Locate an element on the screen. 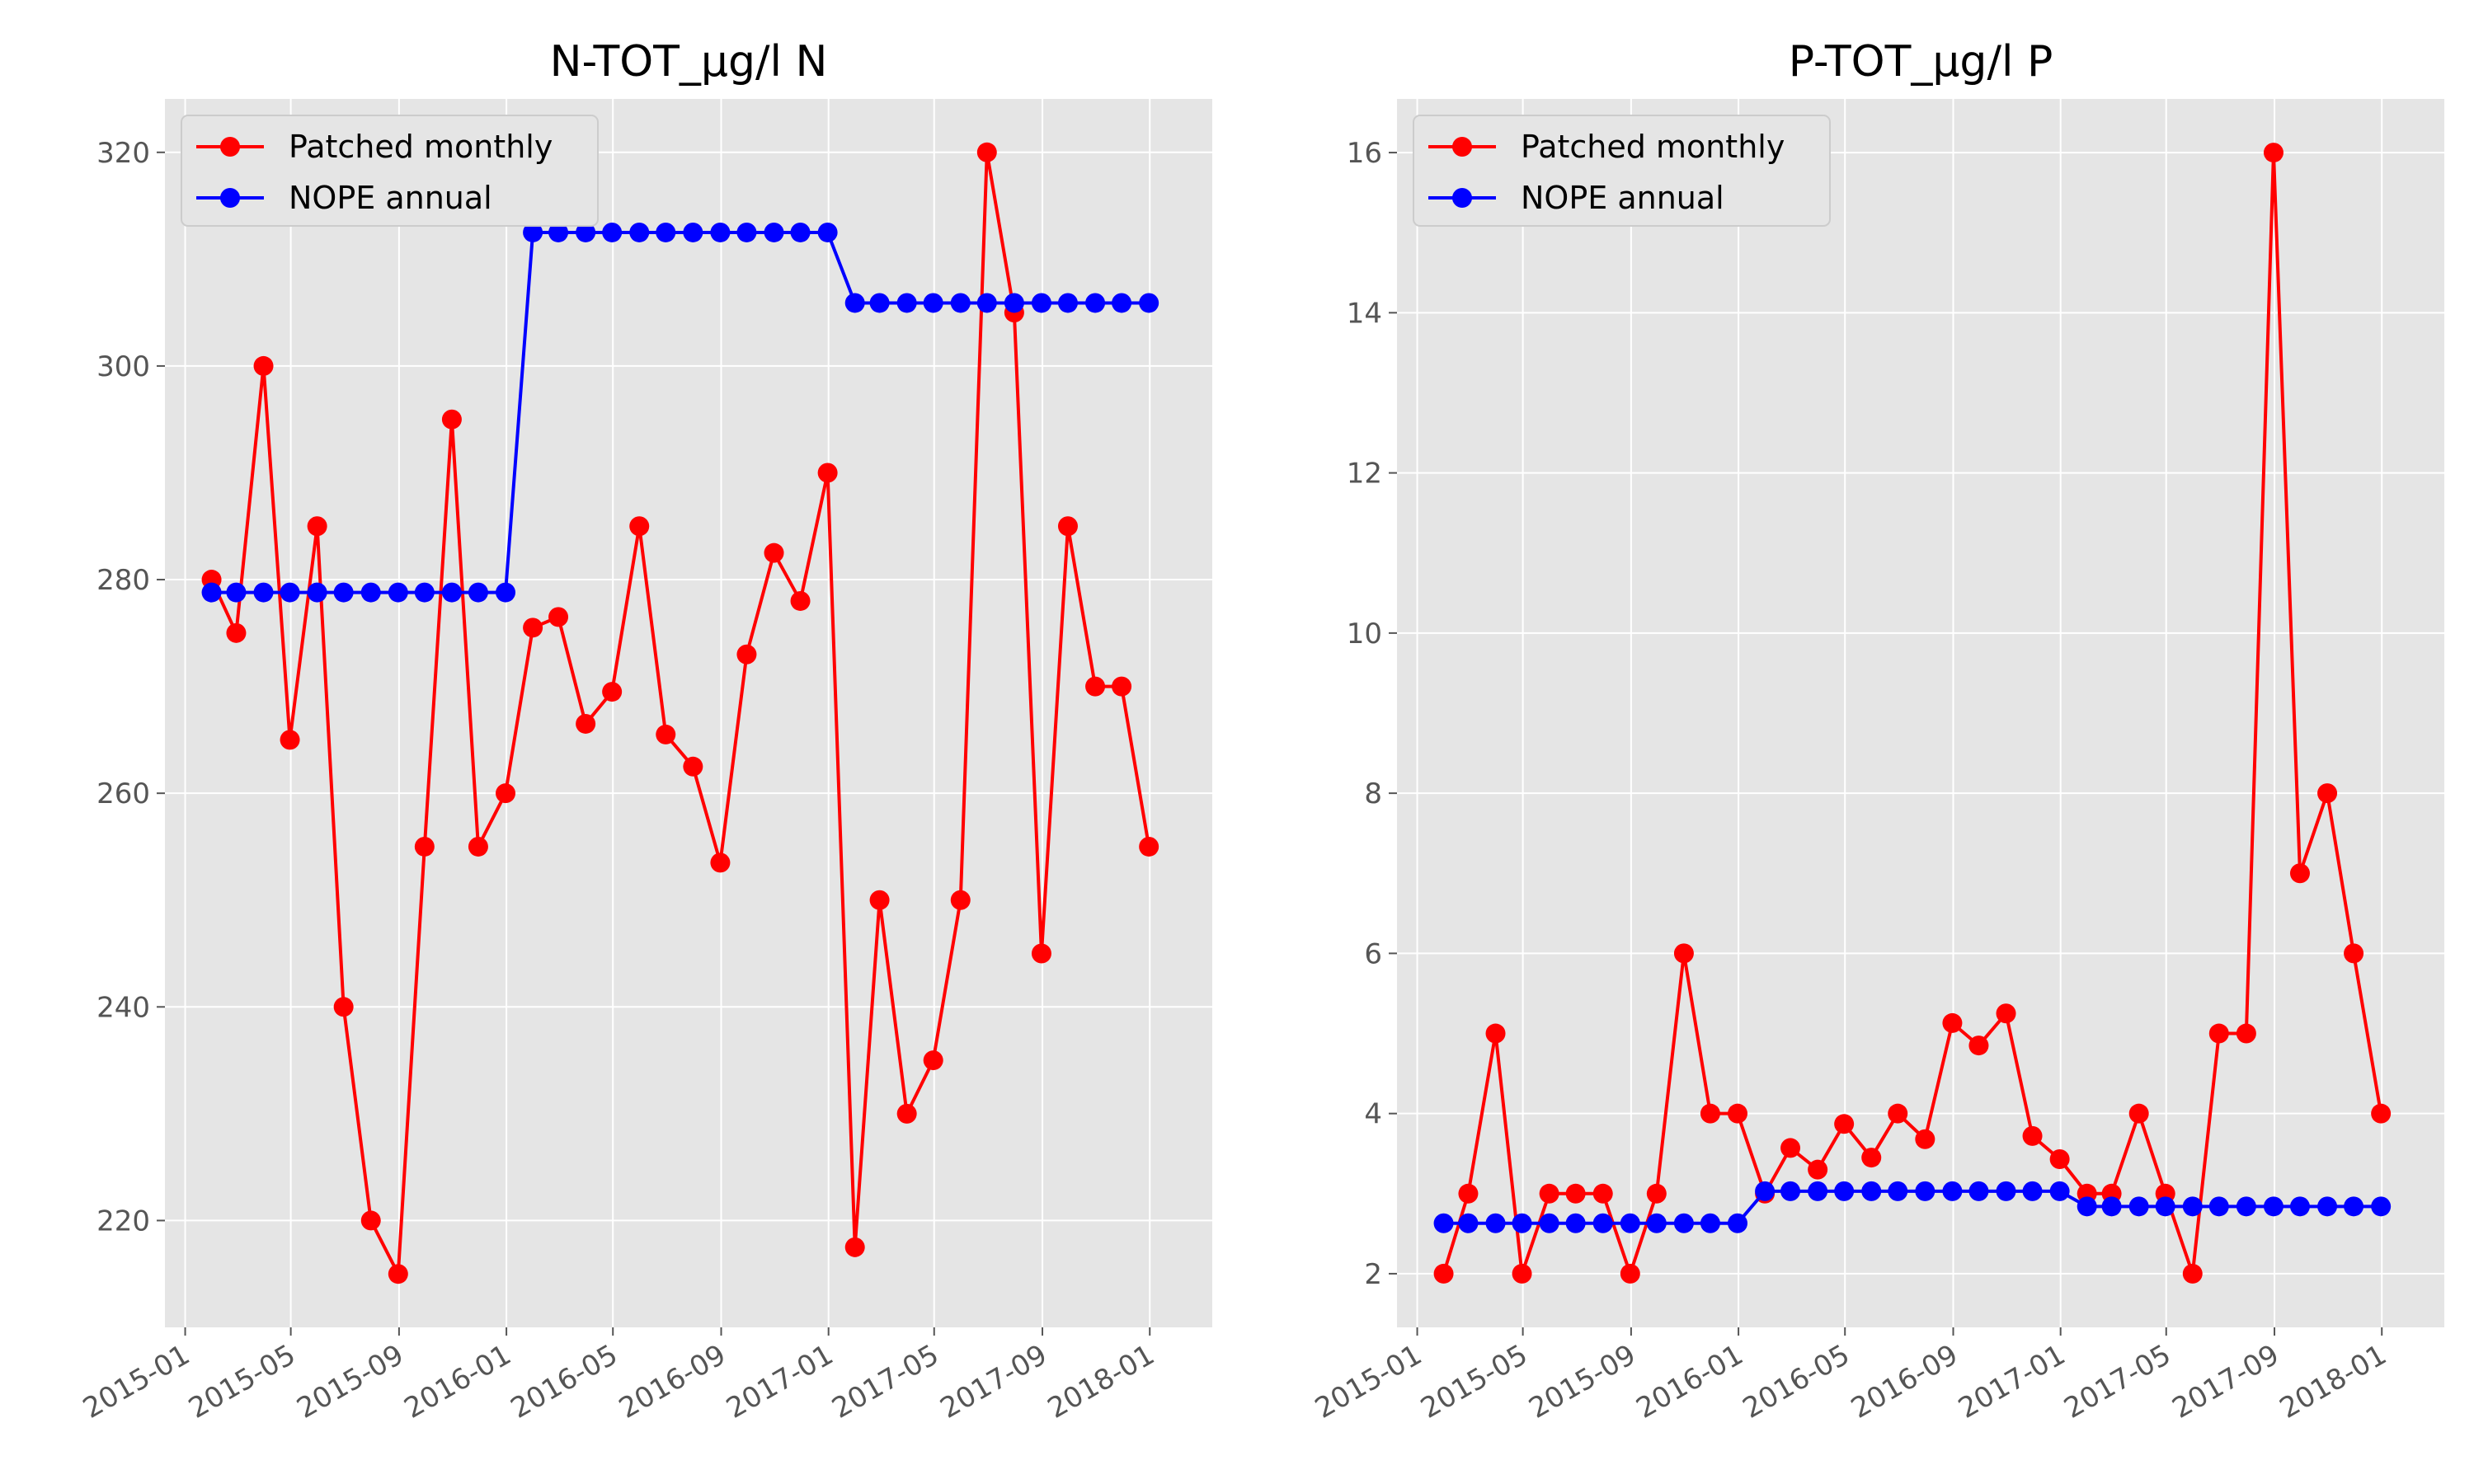 The height and width of the screenshot is (1484, 2474). legend-label: NOPE annual is located at coordinates (390, 198).